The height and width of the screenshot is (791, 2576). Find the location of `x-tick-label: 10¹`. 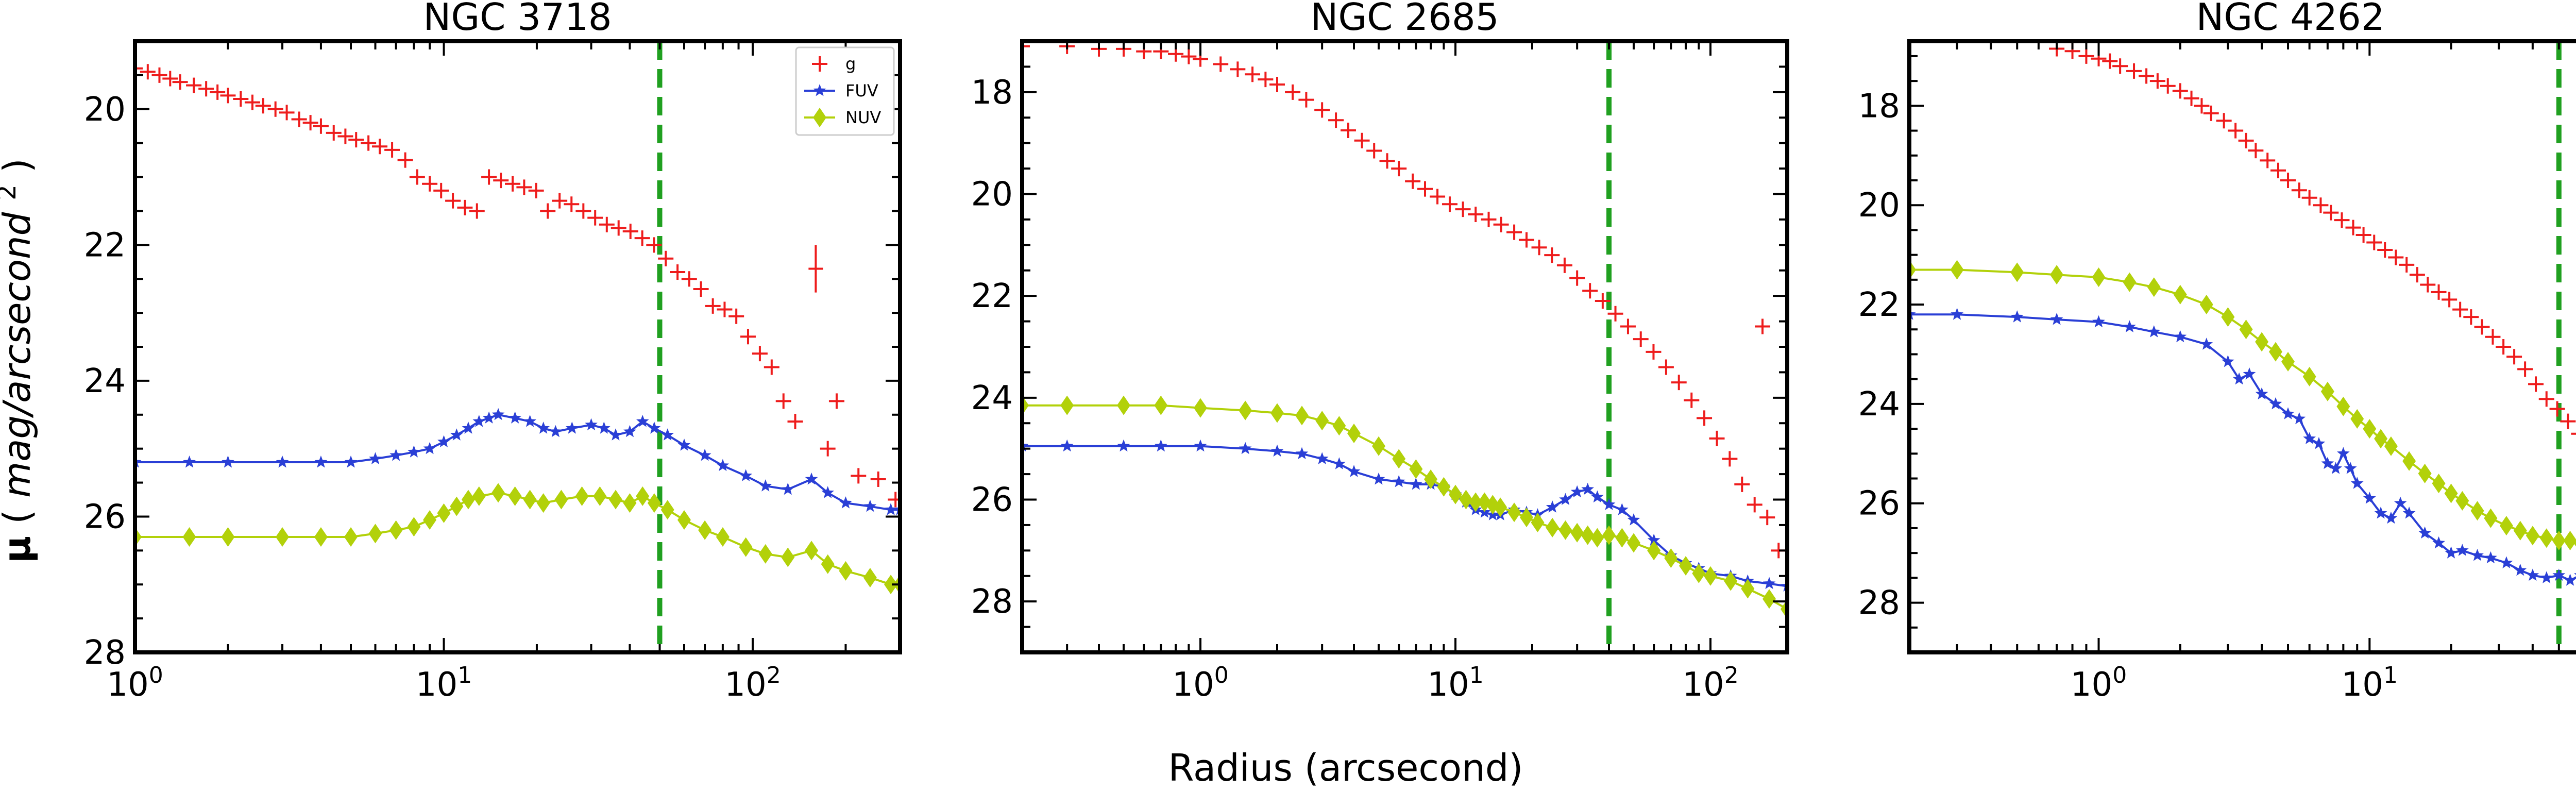

x-tick-label: 10¹ is located at coordinates (2370, 683).